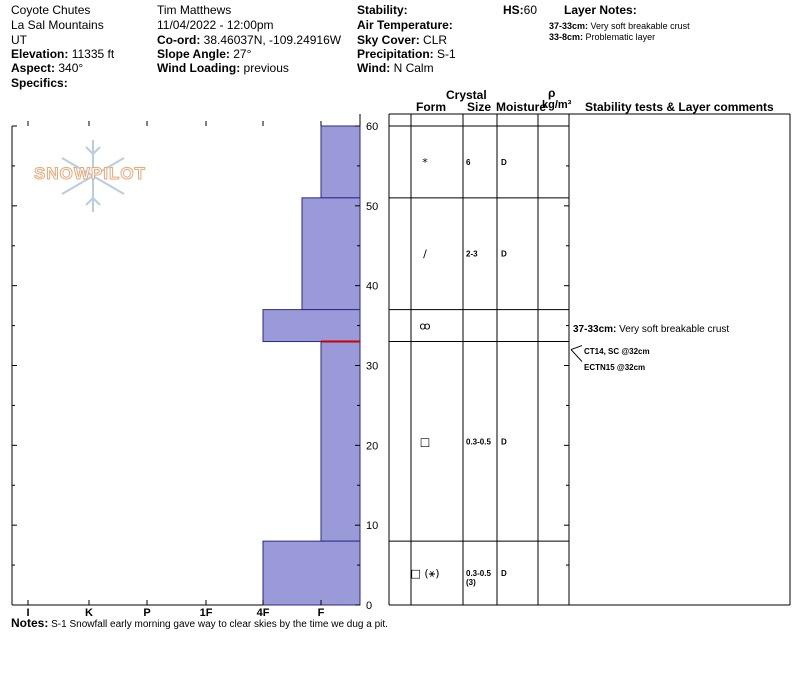 The image size is (800, 676). I want to click on col-density-unit: kg/m³, so click(557, 105).